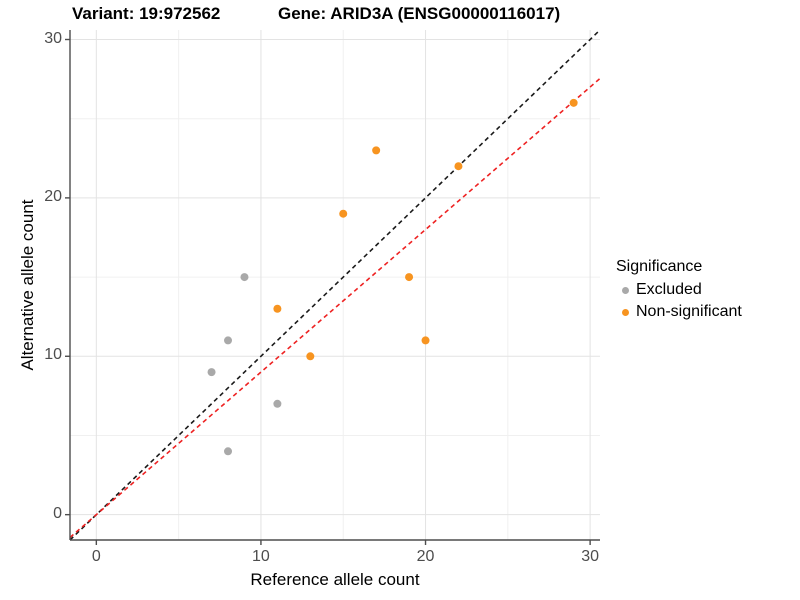  I want to click on legend-item: Excluded, so click(706, 290).